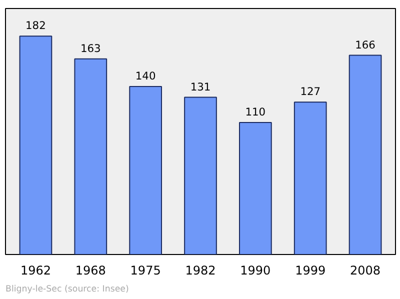  I want to click on x-tick-label: 1968, so click(90, 271).